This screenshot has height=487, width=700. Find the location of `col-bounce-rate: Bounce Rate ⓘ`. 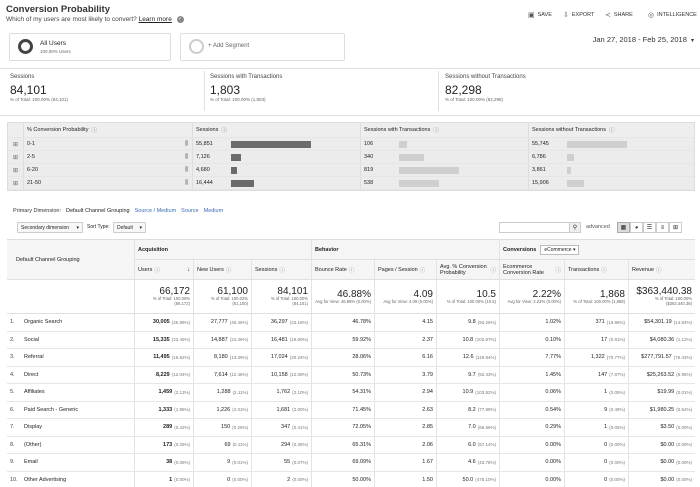

col-bounce-rate: Bounce Rate ⓘ is located at coordinates (343, 269).